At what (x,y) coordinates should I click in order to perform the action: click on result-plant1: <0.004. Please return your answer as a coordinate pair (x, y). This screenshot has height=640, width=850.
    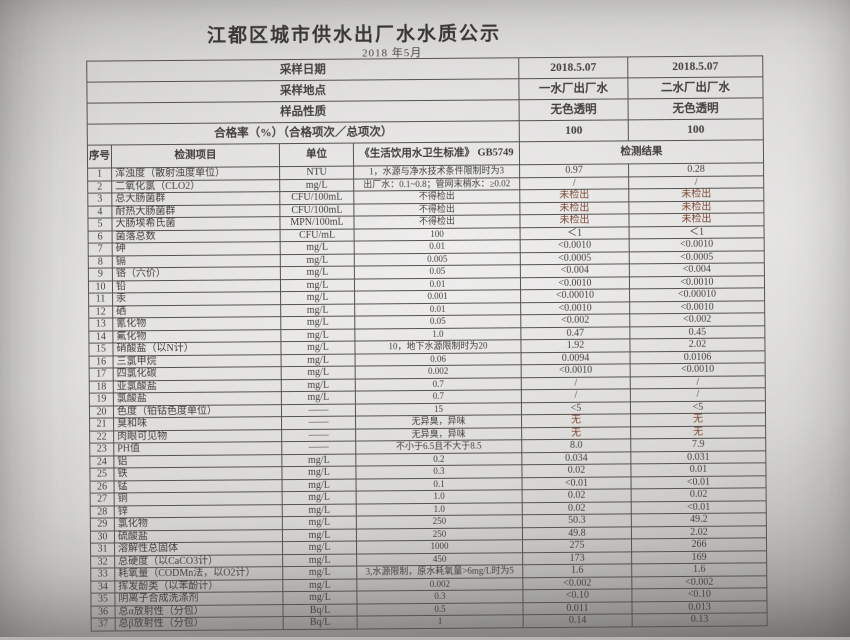
    Looking at the image, I should click on (575, 270).